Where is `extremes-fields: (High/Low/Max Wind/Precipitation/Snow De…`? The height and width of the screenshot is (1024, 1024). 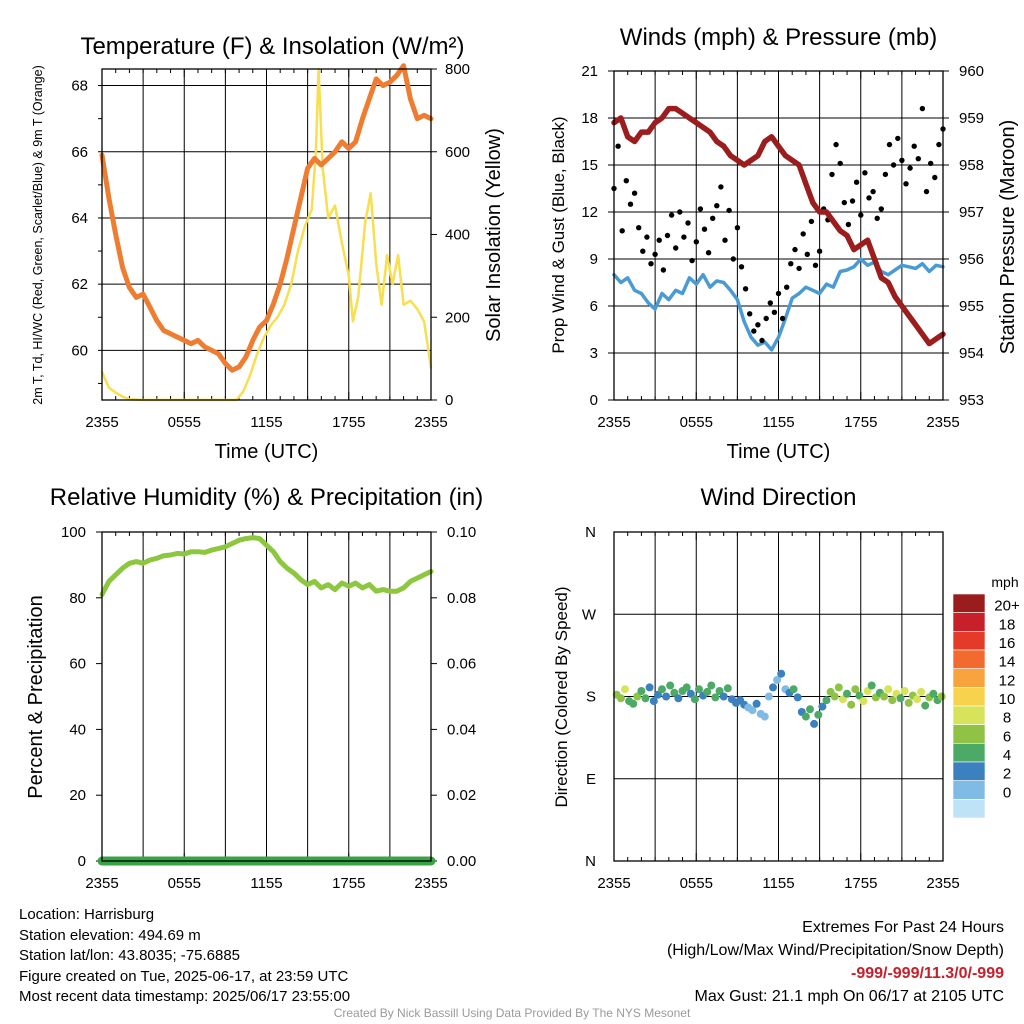
extremes-fields: (High/Low/Max Wind/Precipitation/Snow De… is located at coordinates (835, 950).